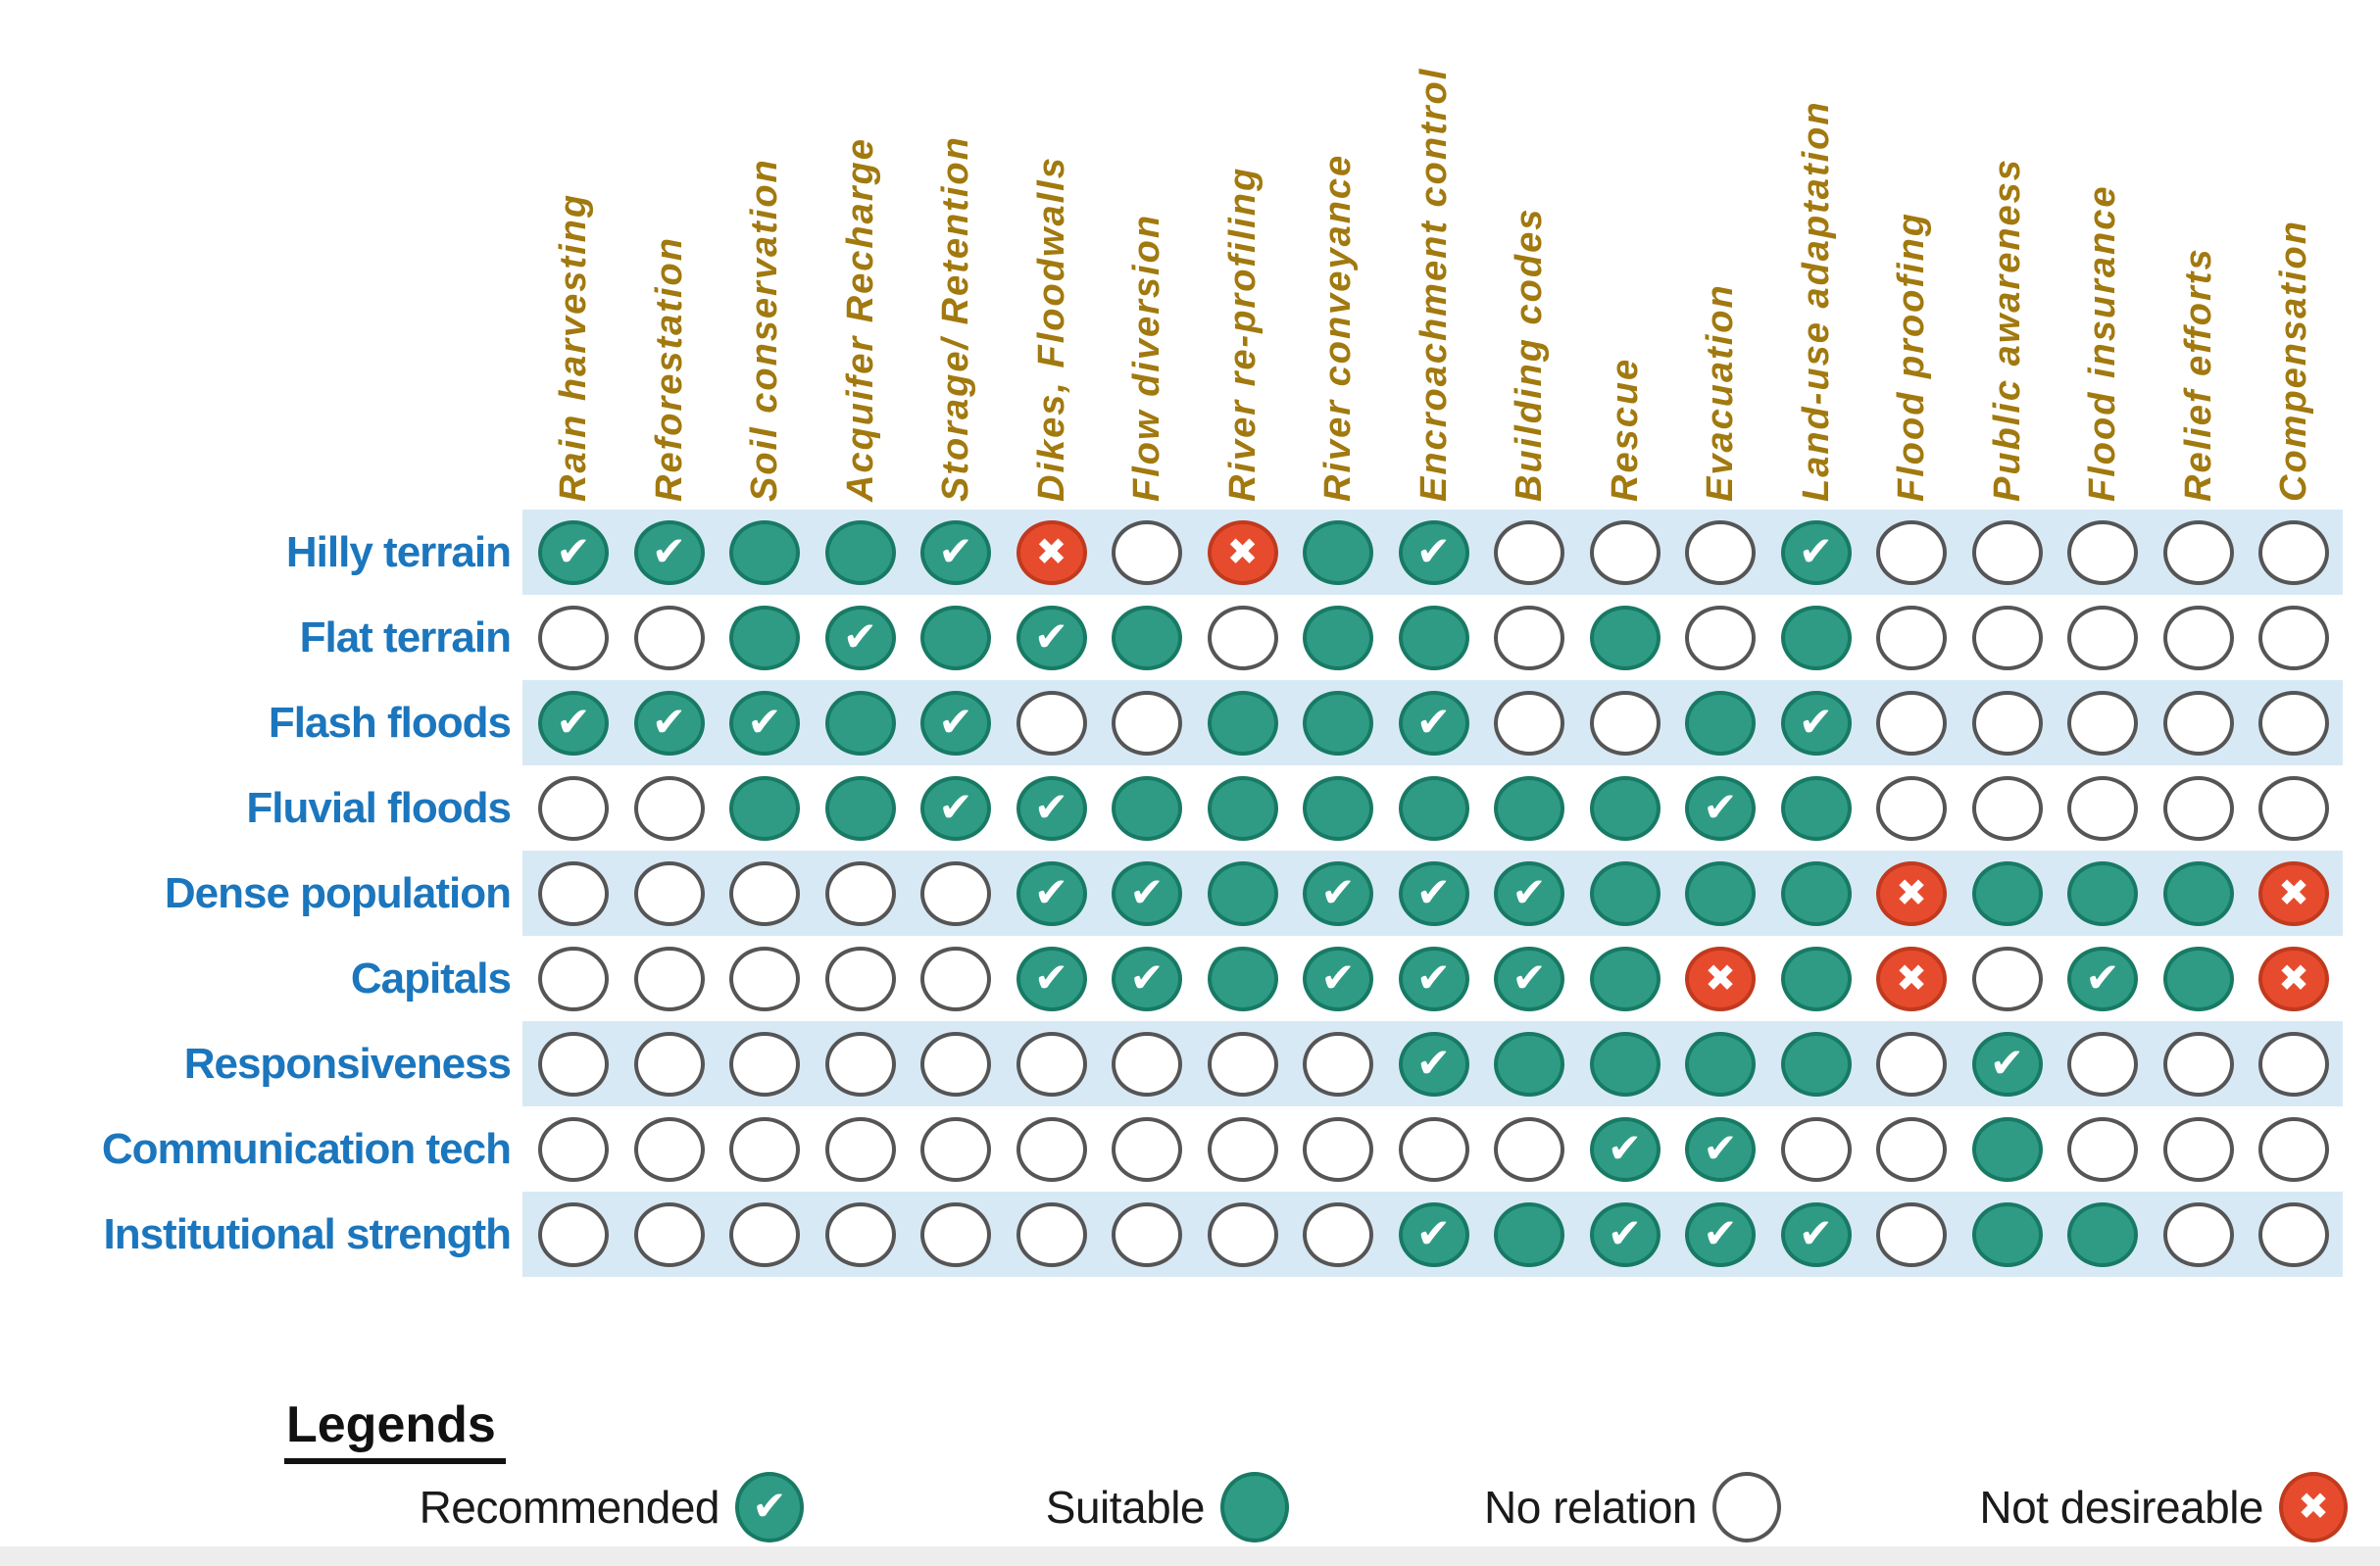 The width and height of the screenshot is (2380, 1566). I want to click on legend-swatch-no-relation, so click(1746, 1507).